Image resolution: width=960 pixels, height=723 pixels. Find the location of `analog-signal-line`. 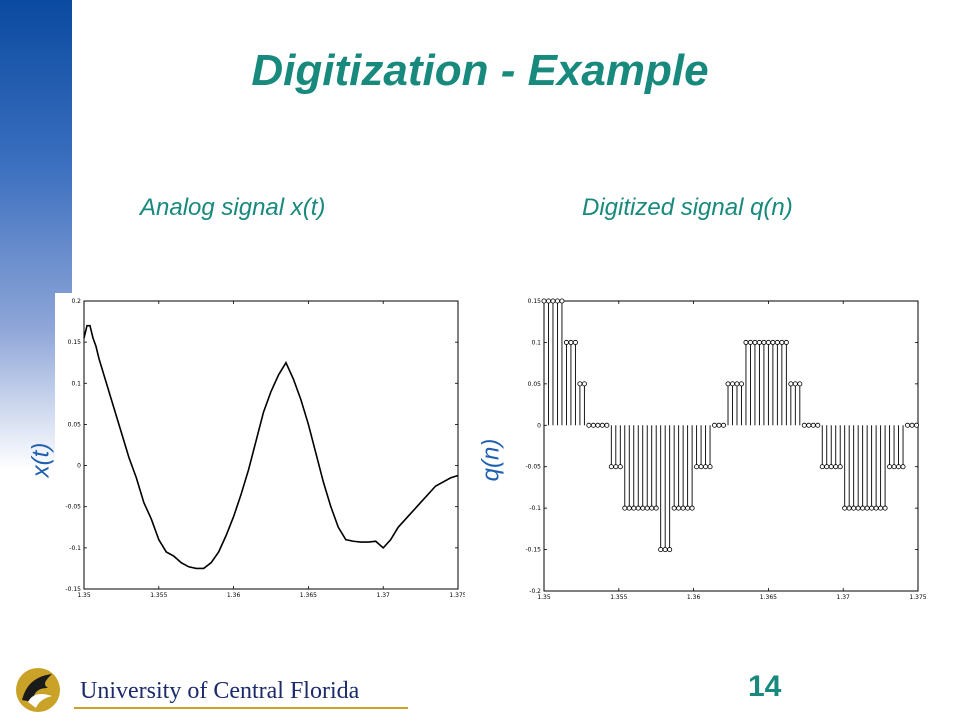

analog-signal-line is located at coordinates (271, 447).